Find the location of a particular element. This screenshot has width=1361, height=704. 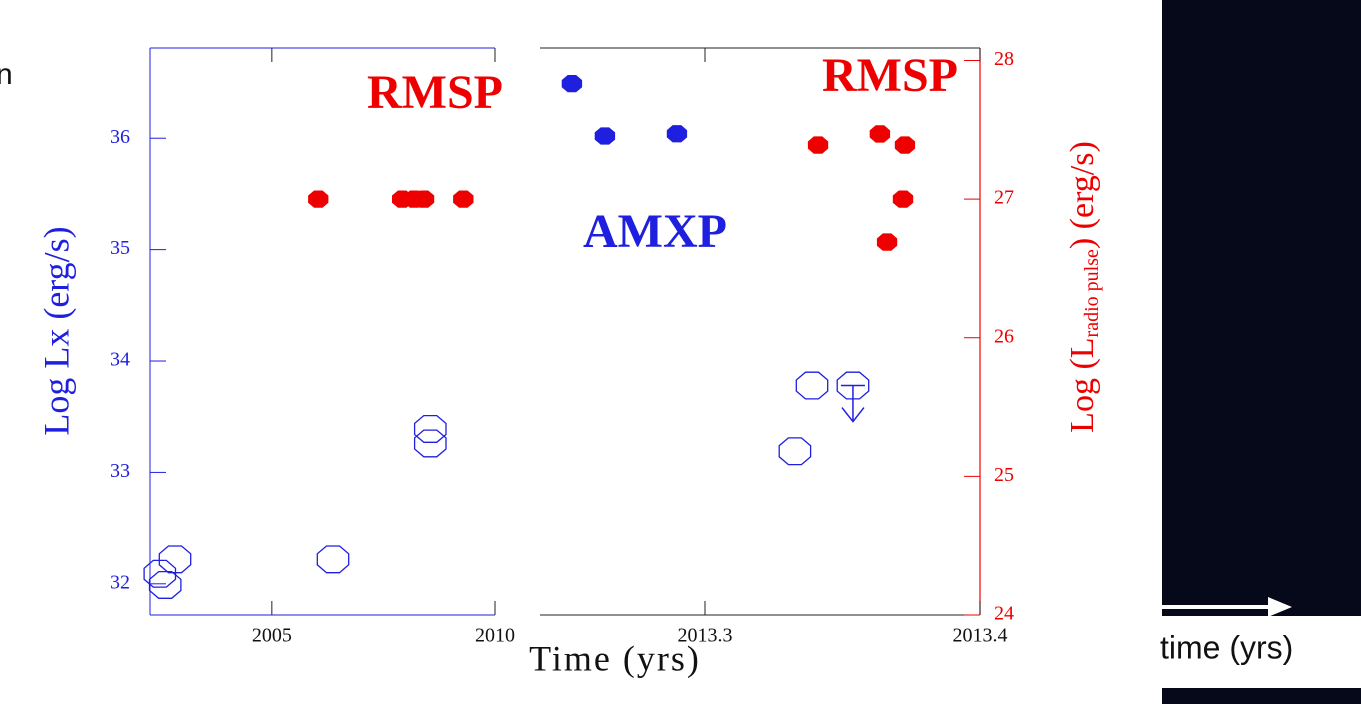

upper-limit-arrow-head is located at coordinates (853, 415).